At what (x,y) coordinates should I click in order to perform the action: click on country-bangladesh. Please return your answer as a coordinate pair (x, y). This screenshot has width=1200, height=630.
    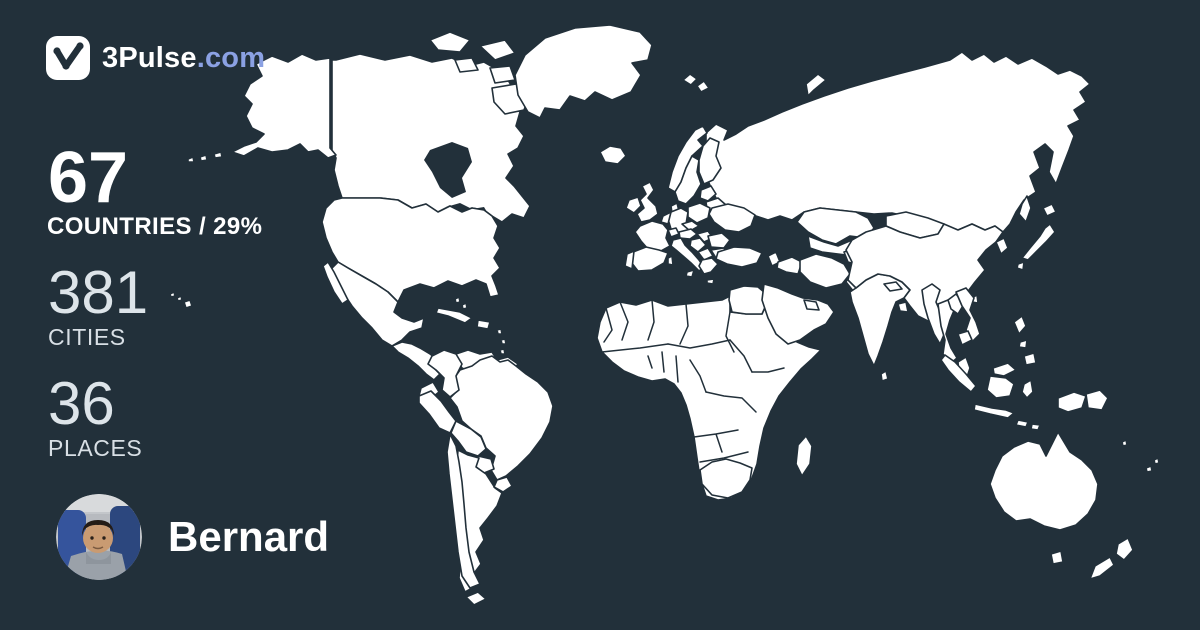
    Looking at the image, I should click on (903, 307).